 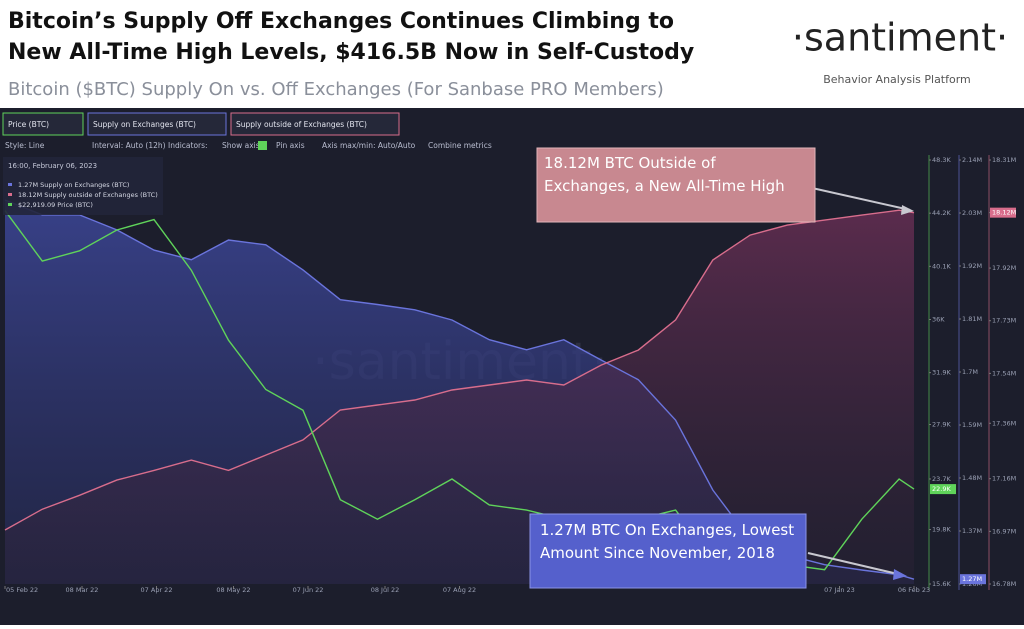 What do you see at coordinates (308, 590) in the screenshot?
I see `x-tick-label: 07 Jun 22` at bounding box center [308, 590].